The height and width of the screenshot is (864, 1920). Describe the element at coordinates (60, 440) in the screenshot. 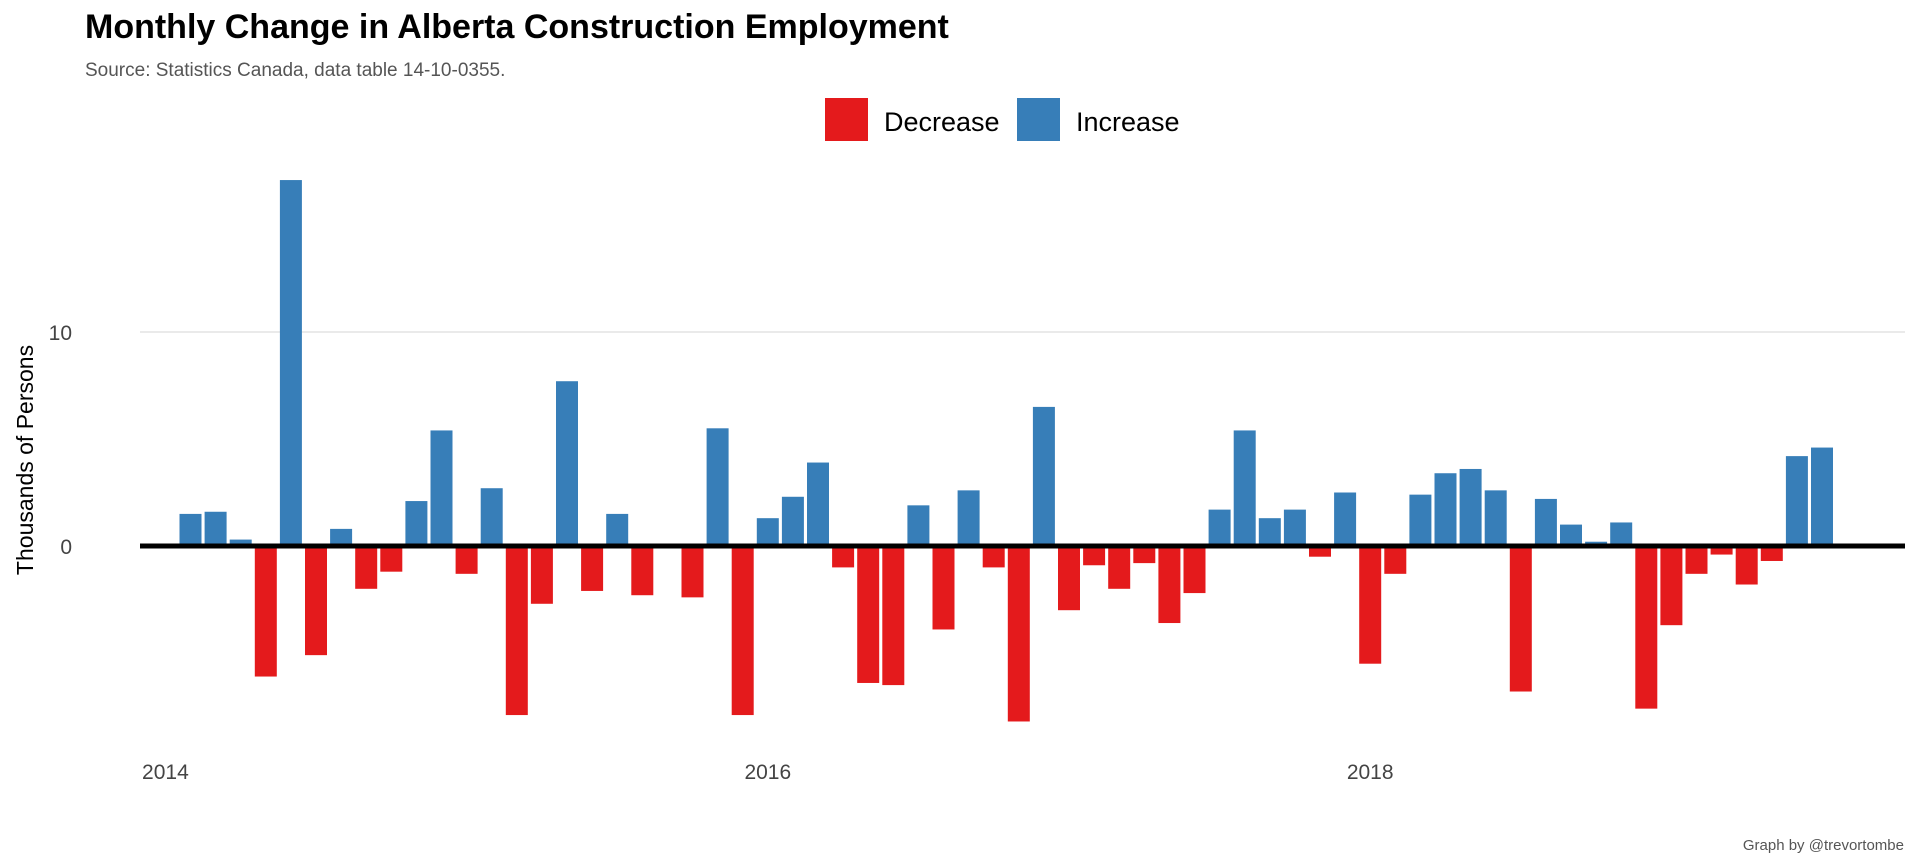

I see `y-axis-ticks: 0 10` at that location.